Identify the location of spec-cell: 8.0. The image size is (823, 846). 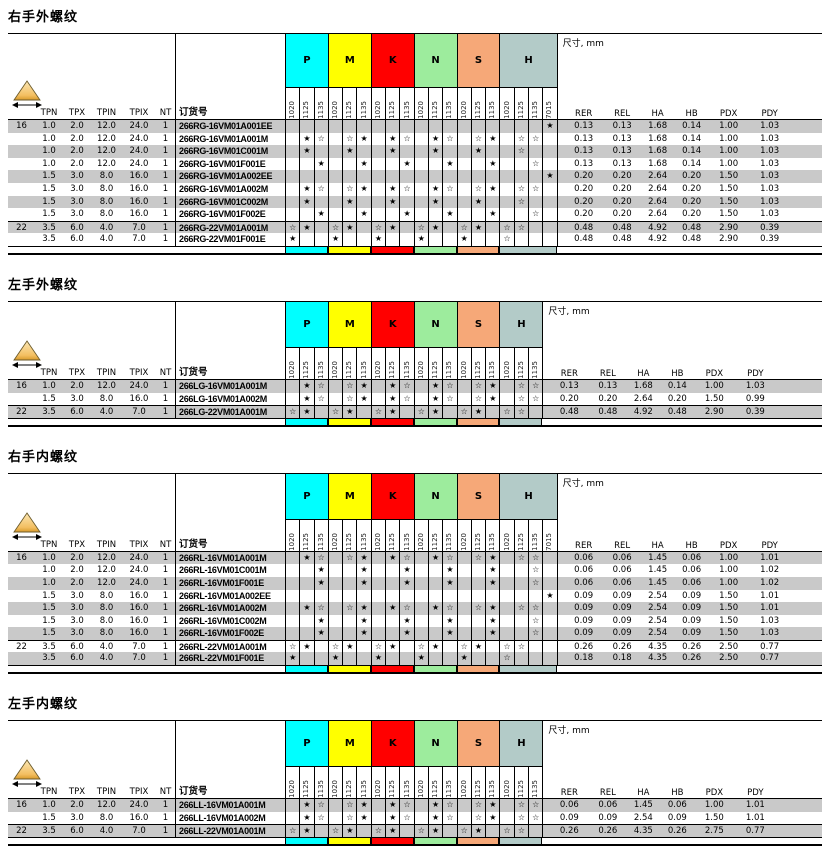
(106, 214).